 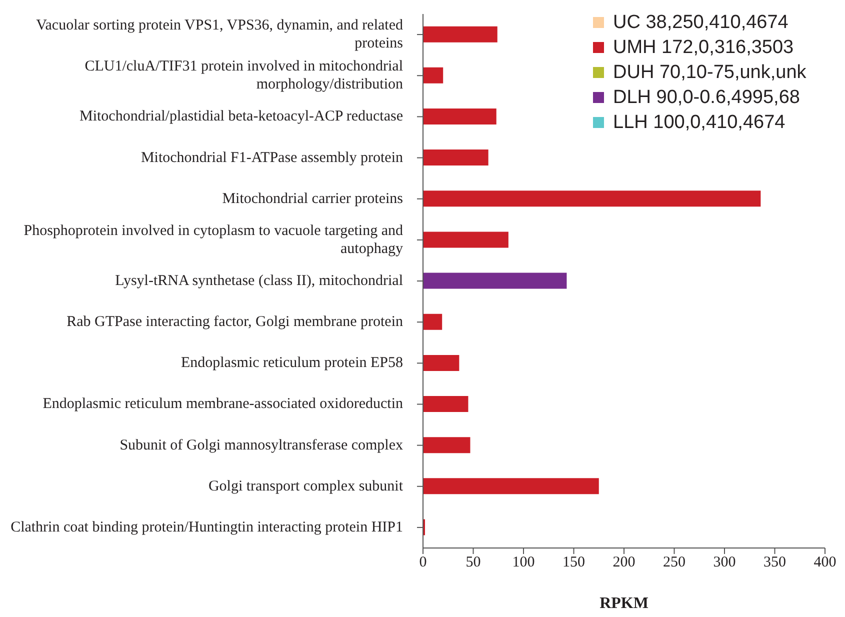 I want to click on x-tick-label: 100, so click(x=523, y=562).